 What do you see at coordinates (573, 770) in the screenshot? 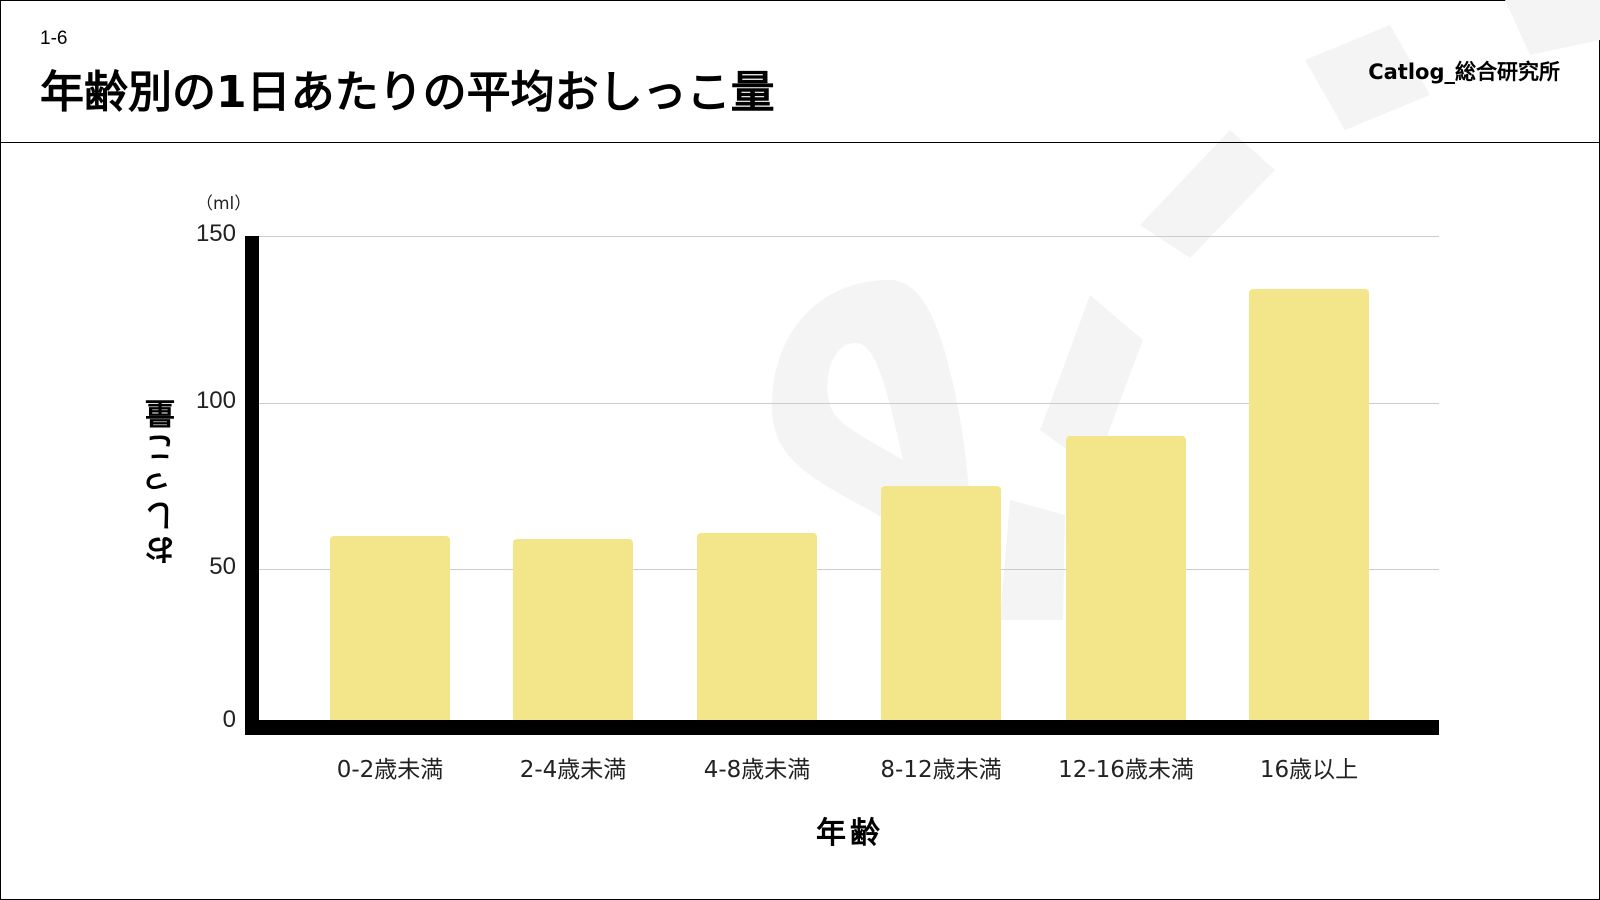
I see `x-tick-label: 2-4歳未満` at bounding box center [573, 770].